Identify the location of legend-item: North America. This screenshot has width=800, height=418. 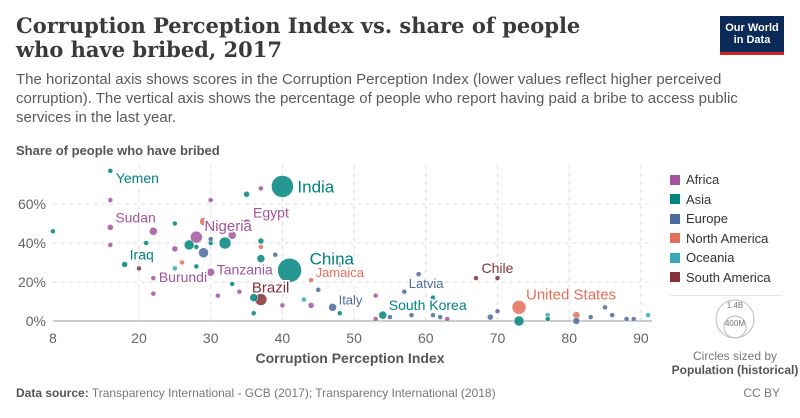
(726, 239).